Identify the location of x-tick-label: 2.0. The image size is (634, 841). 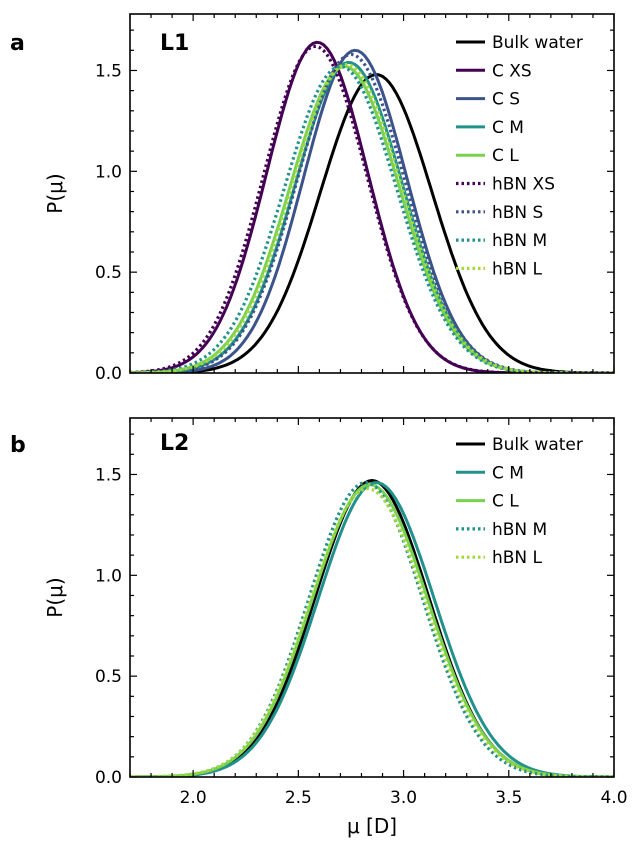
(193, 798).